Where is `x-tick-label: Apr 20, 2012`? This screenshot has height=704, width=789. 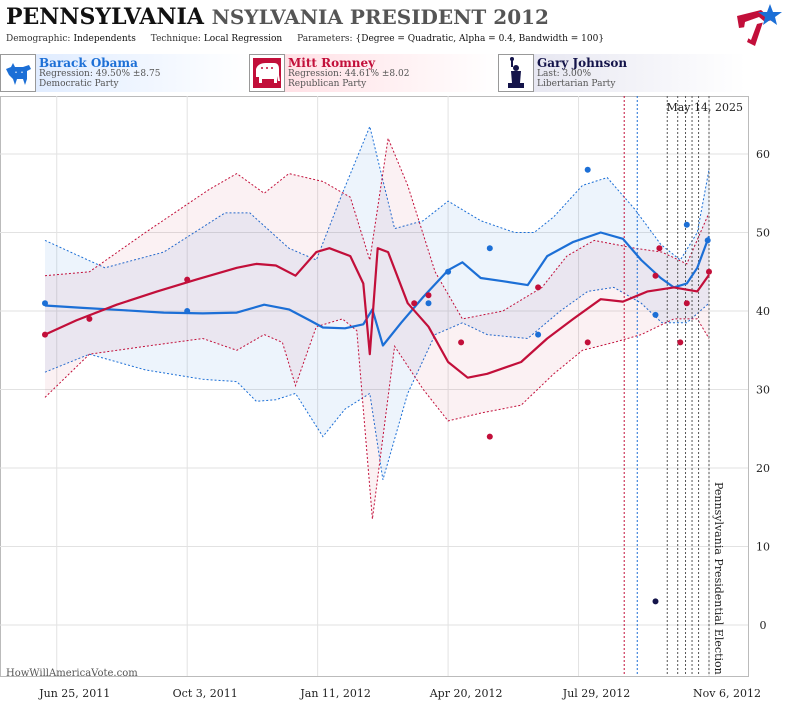 x-tick-label: Apr 20, 2012 is located at coordinates (466, 693).